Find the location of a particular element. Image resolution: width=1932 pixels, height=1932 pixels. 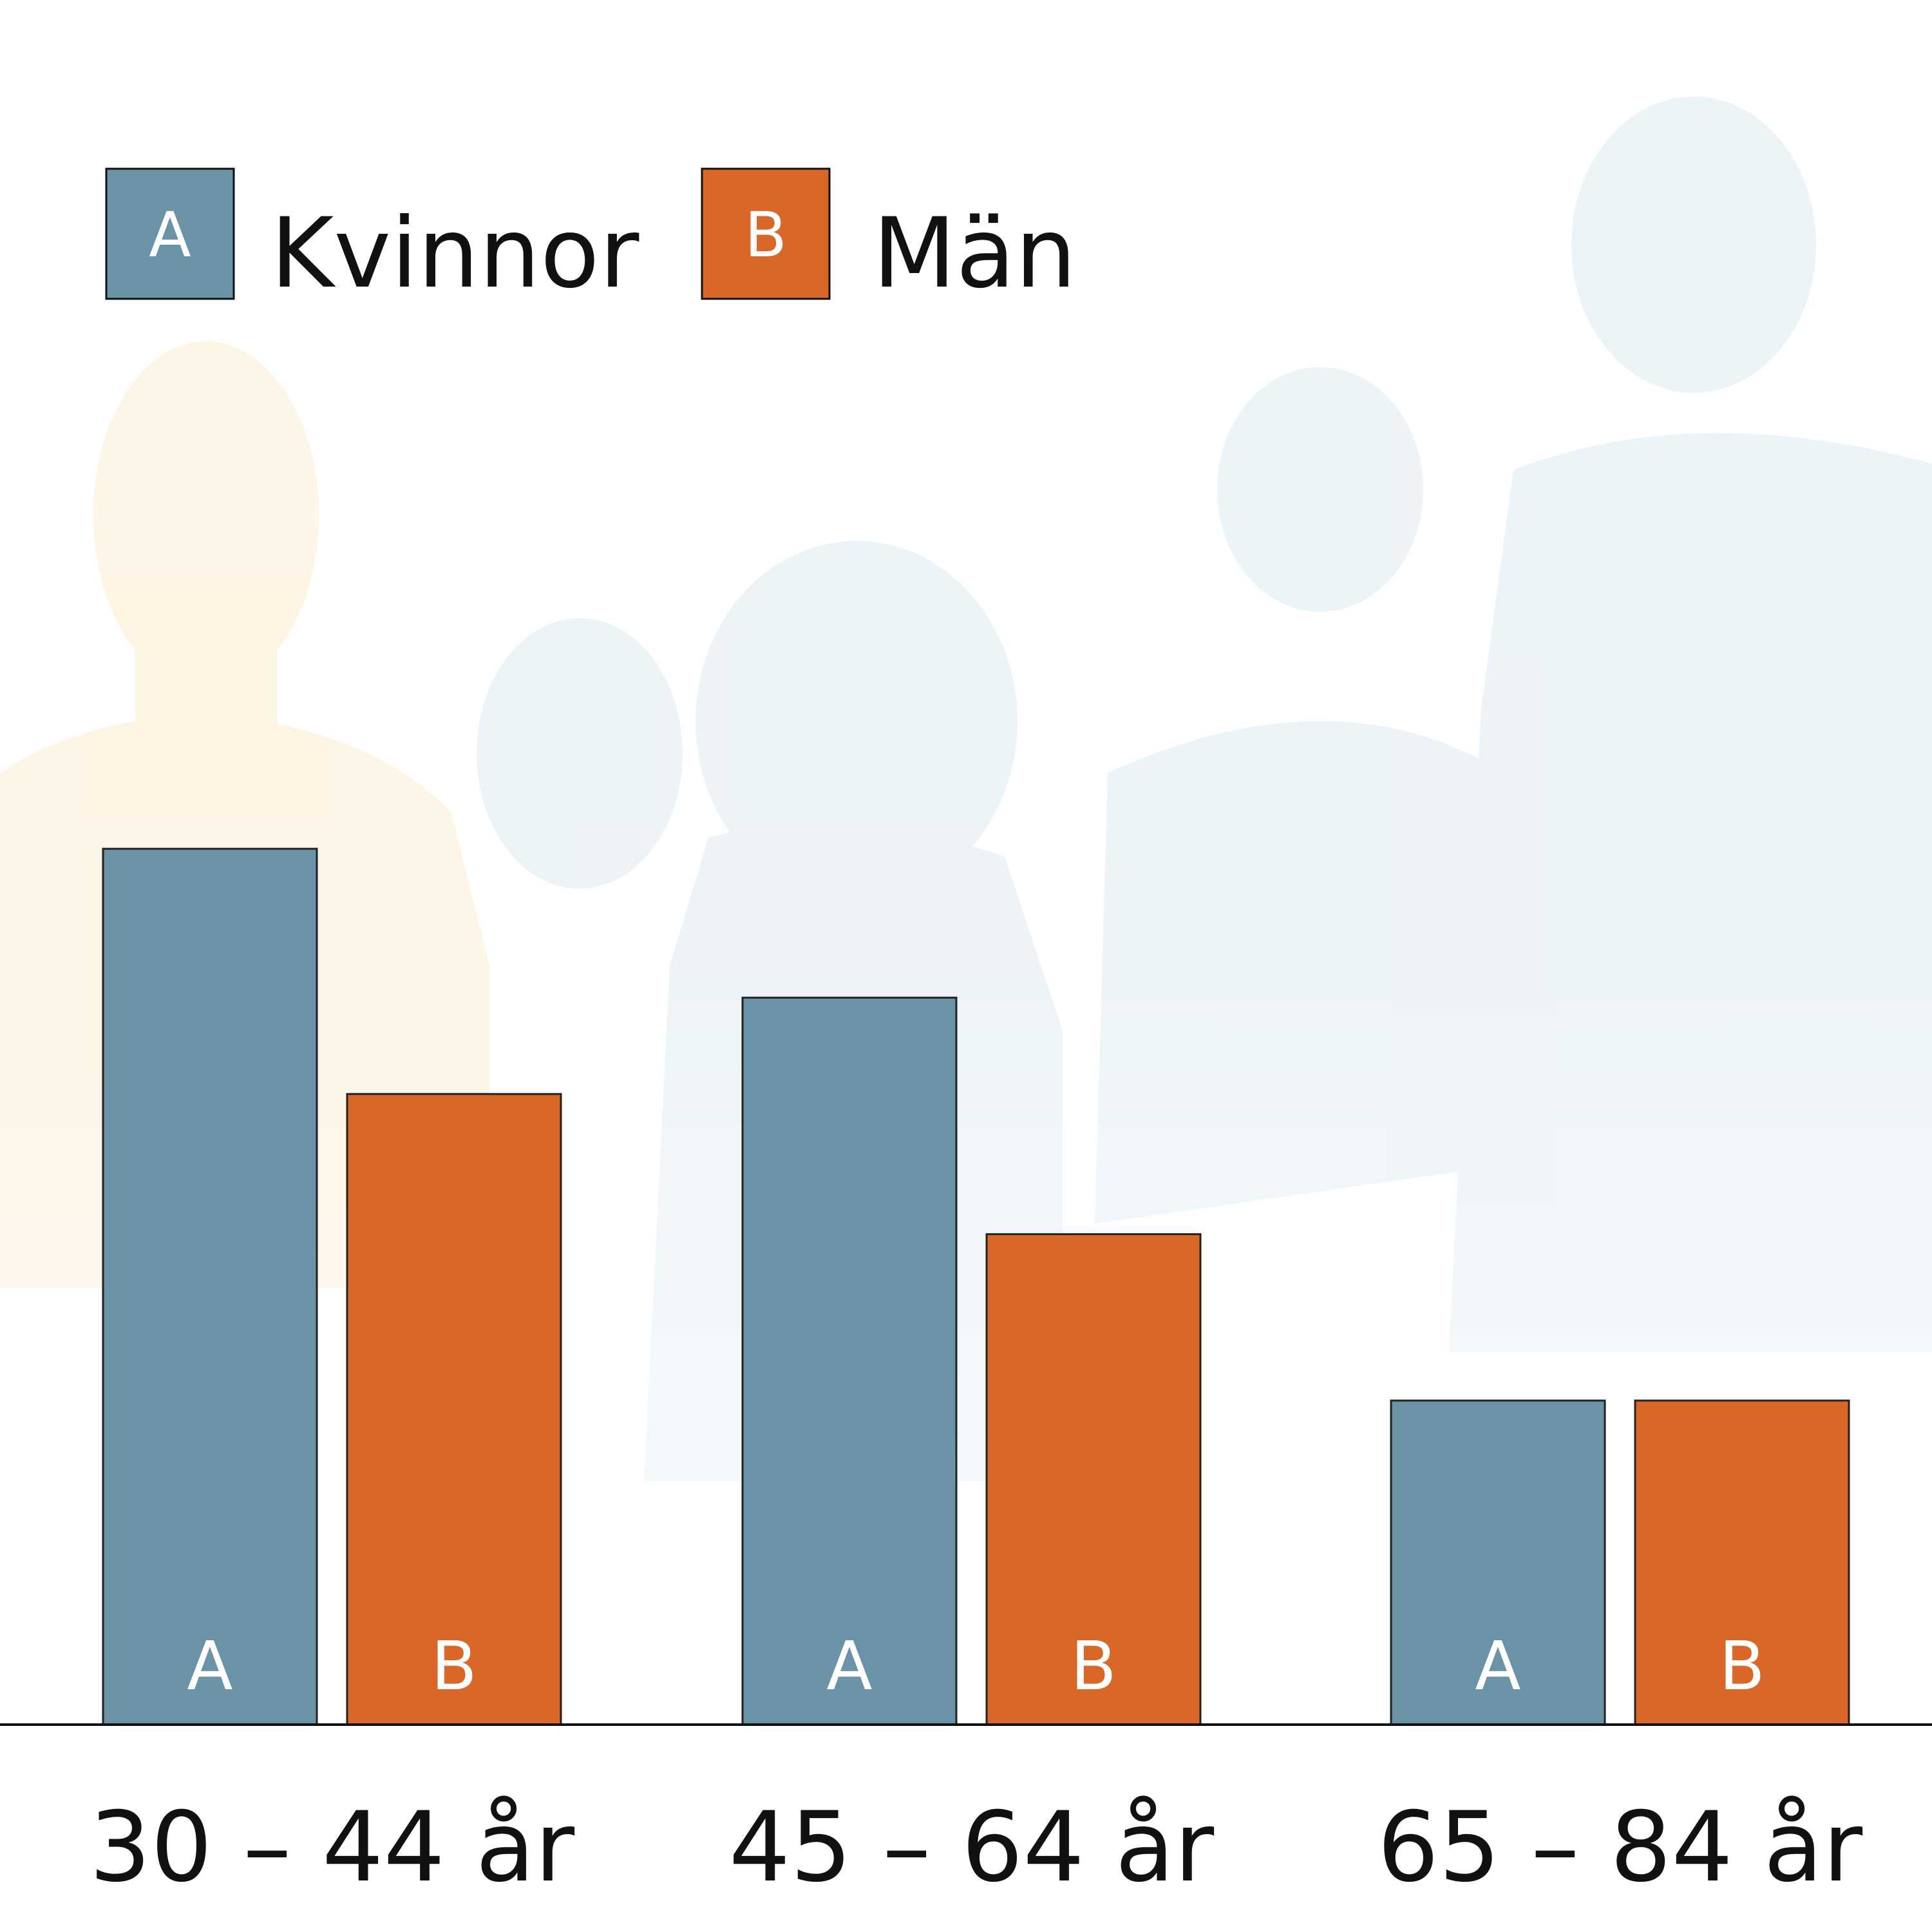

legend-item-kvinnor: A Kvinnor is located at coordinates (372, 239).